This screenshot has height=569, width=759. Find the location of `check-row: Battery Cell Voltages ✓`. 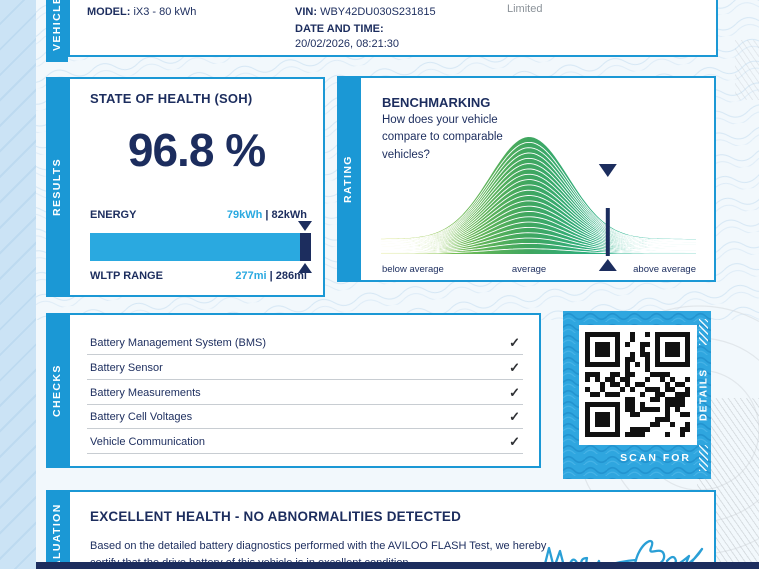

check-row: Battery Cell Voltages ✓ is located at coordinates (305, 416).